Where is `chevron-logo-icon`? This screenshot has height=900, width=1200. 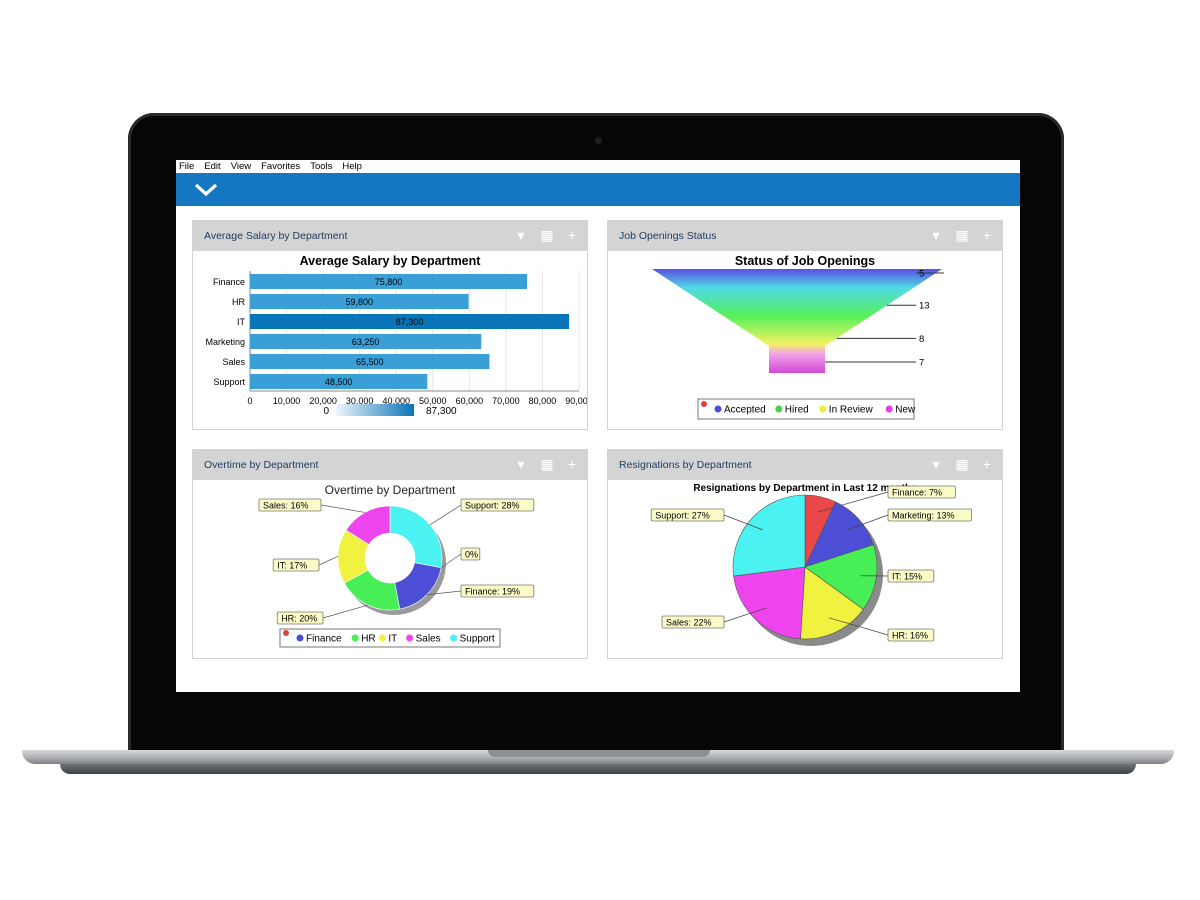 chevron-logo-icon is located at coordinates (206, 190).